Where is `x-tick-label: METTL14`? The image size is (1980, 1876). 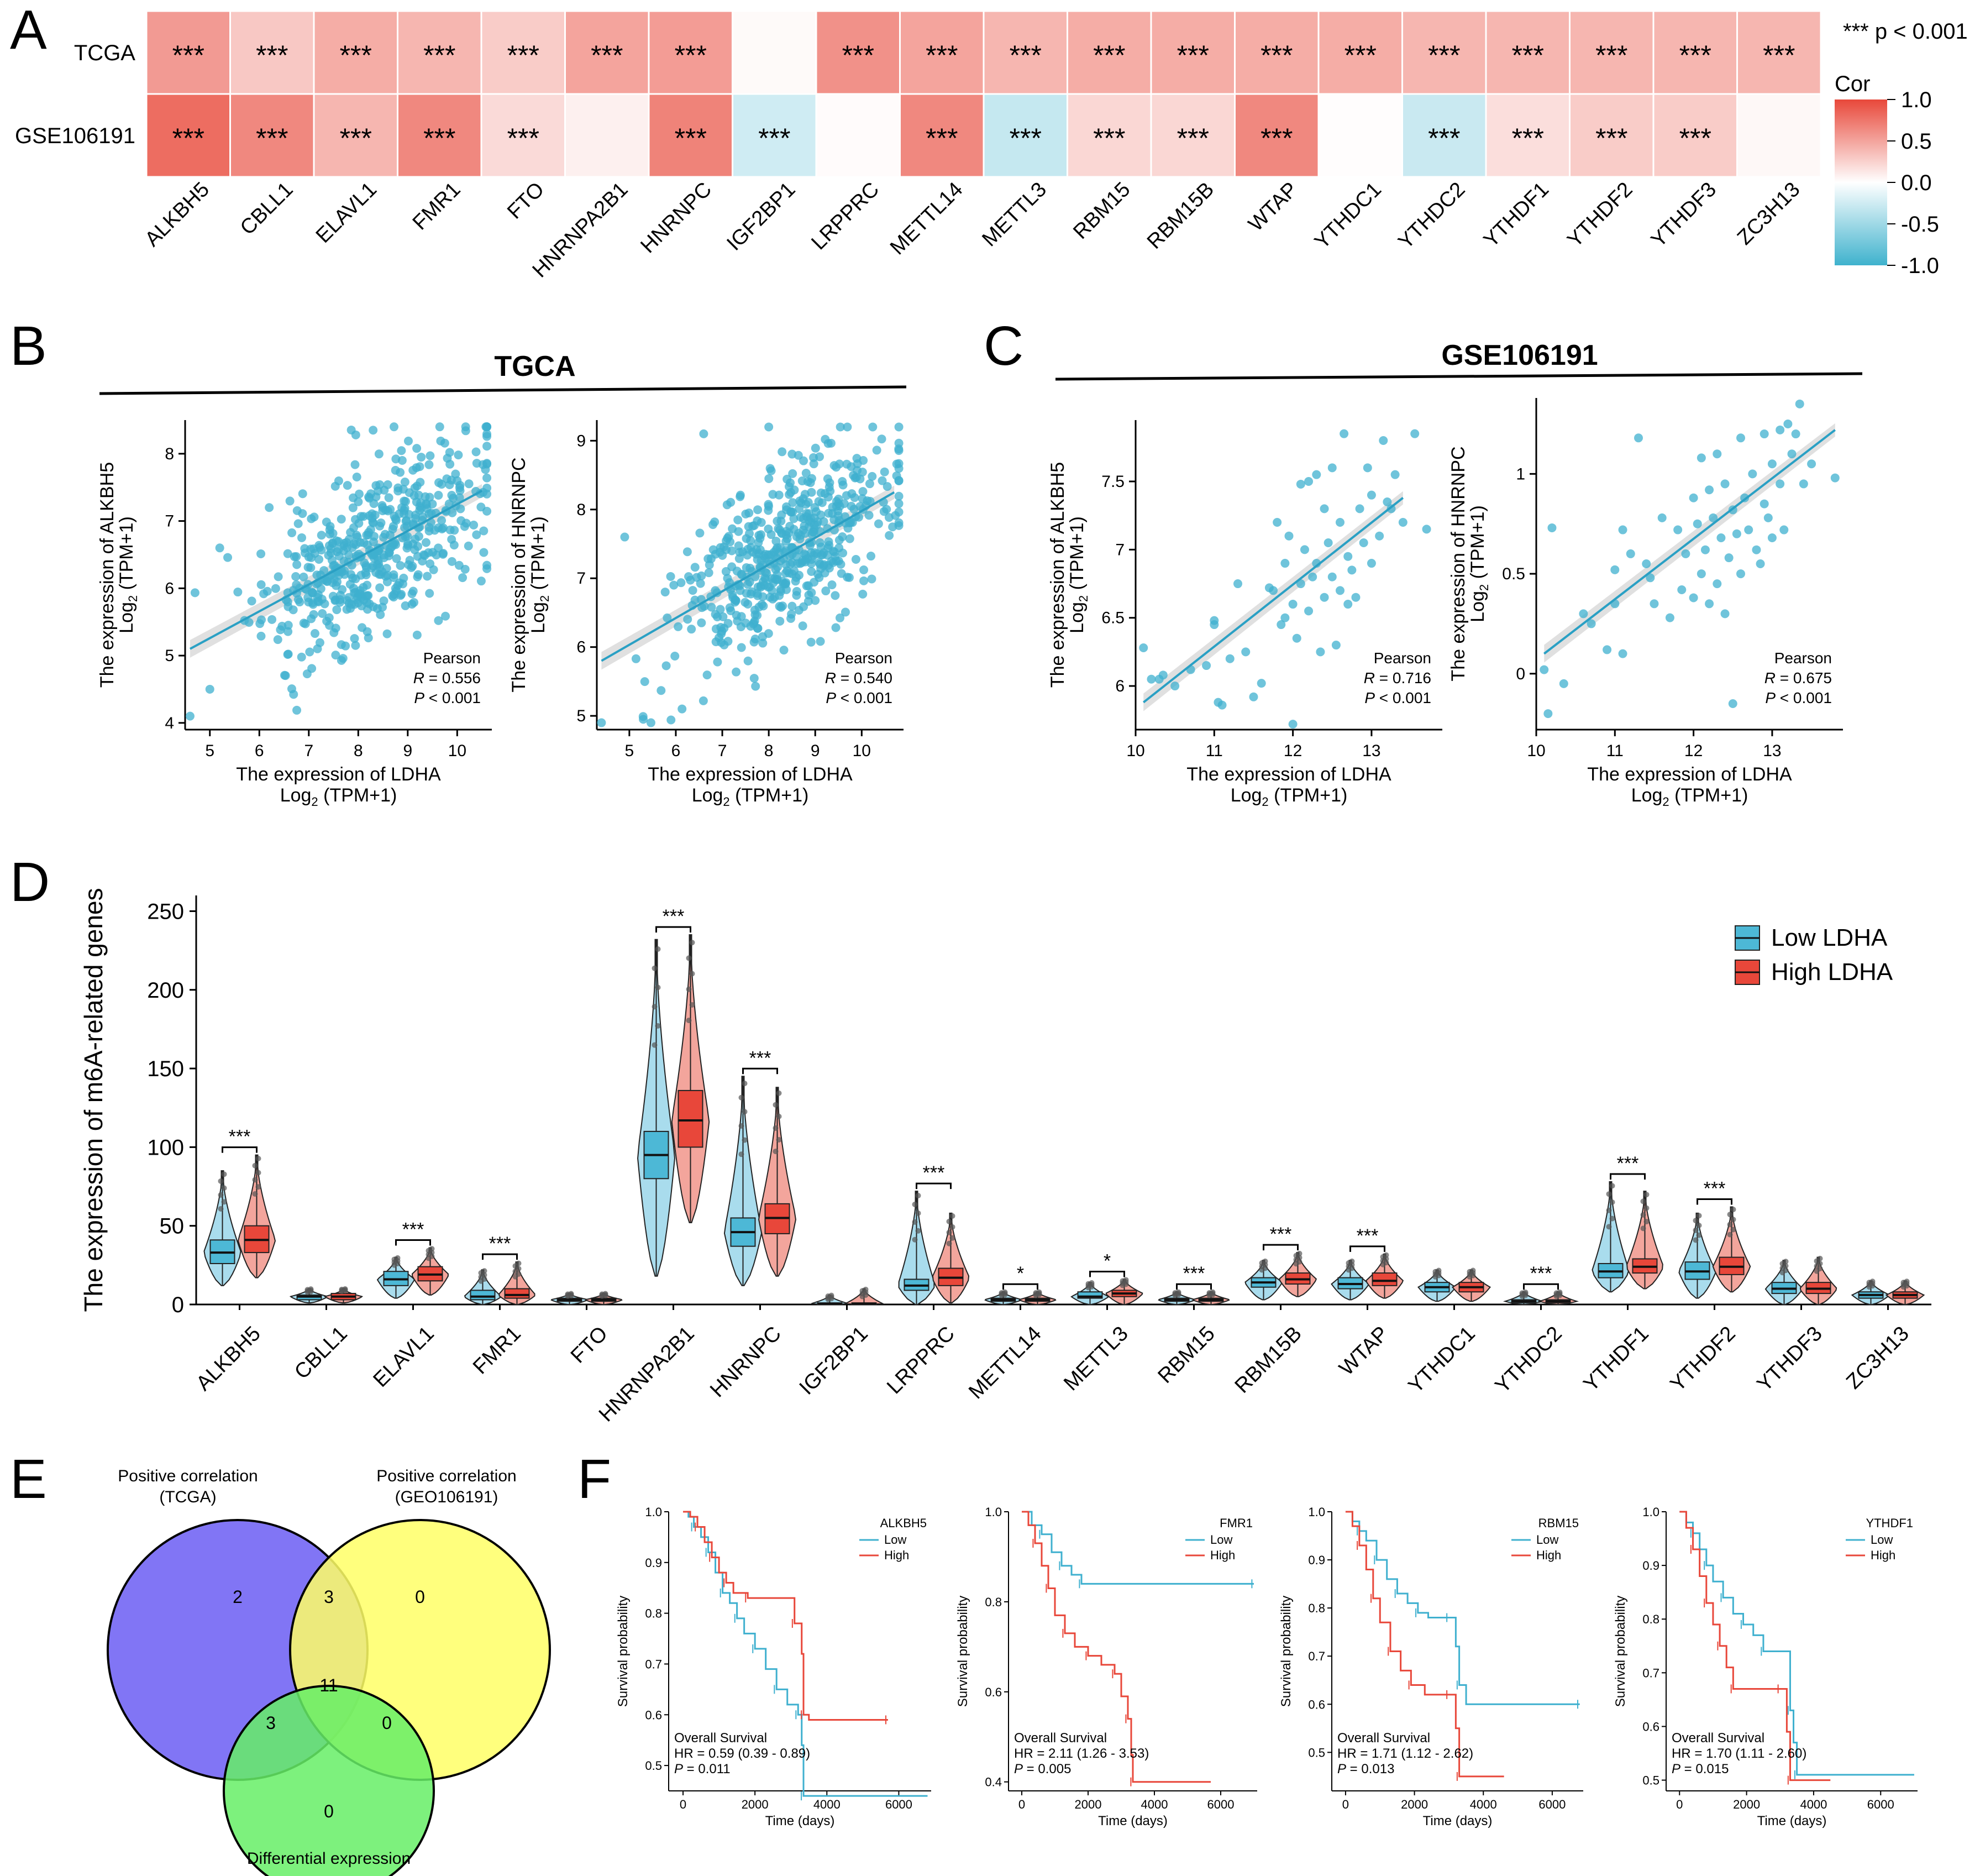 x-tick-label: METTL14 is located at coordinates (1005, 1363).